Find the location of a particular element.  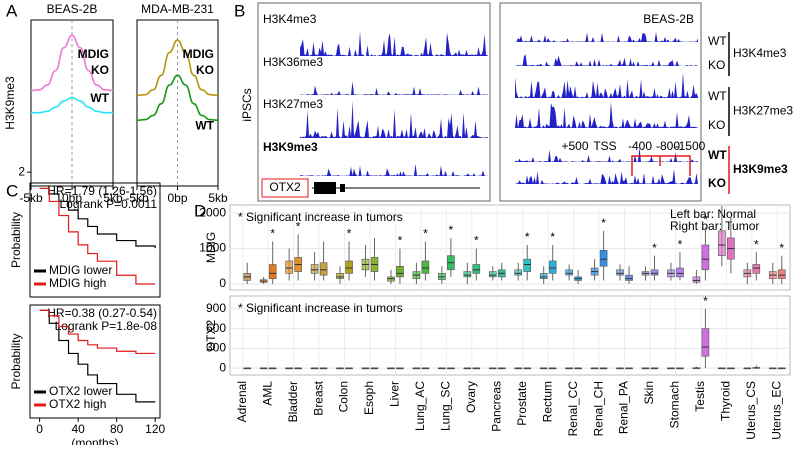

position-label: -1500 is located at coordinates (690, 146).